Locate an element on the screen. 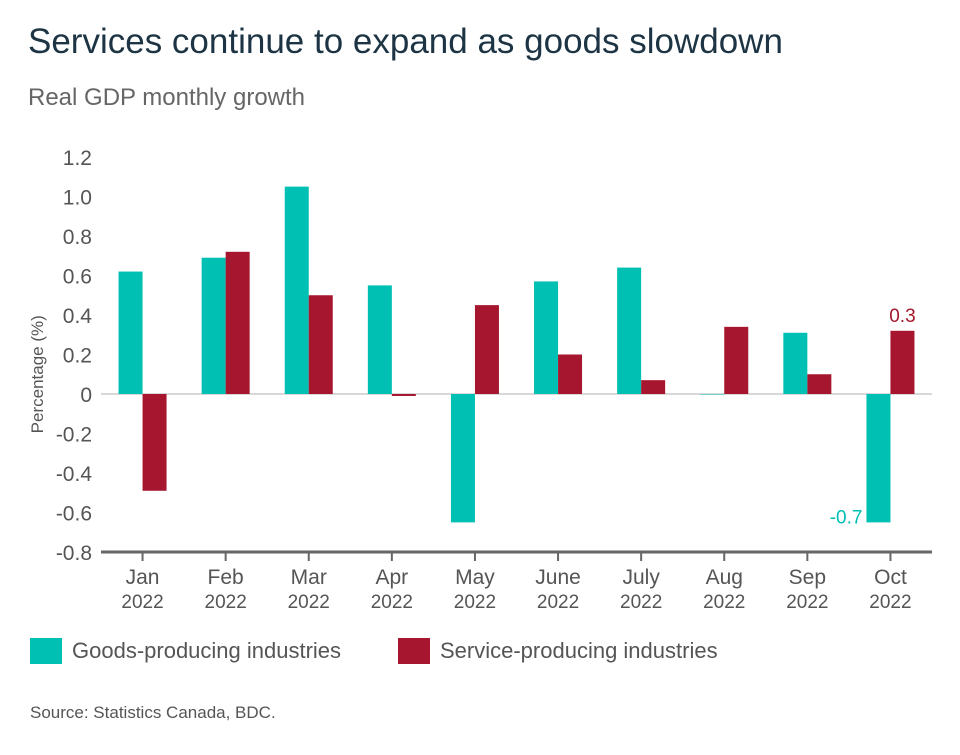 The height and width of the screenshot is (755, 960). data-label: 0.3 is located at coordinates (902, 316).